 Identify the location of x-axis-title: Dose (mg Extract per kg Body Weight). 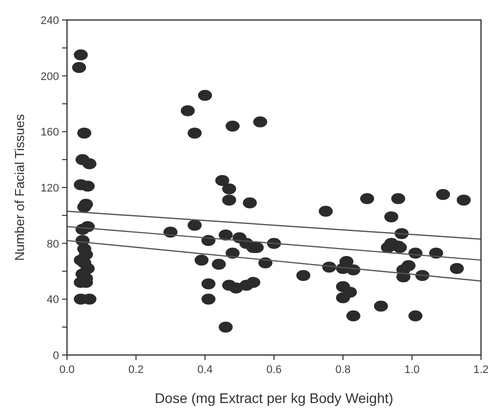
(274, 398).